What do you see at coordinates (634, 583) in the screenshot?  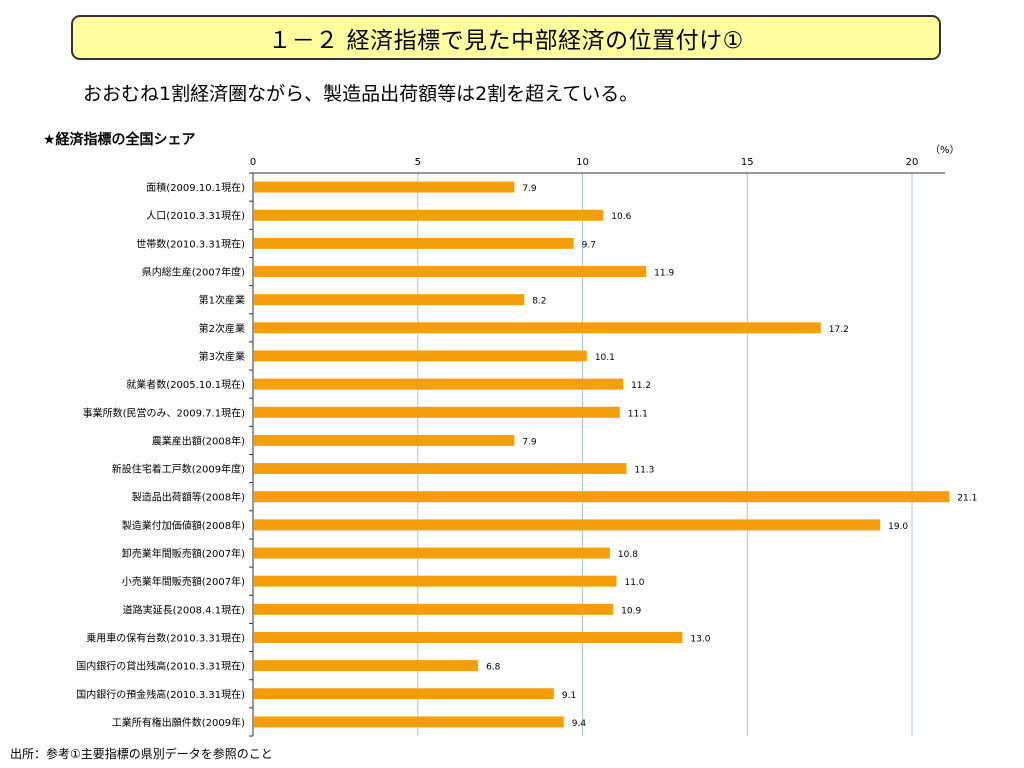 I see `data-label: 11.0` at bounding box center [634, 583].